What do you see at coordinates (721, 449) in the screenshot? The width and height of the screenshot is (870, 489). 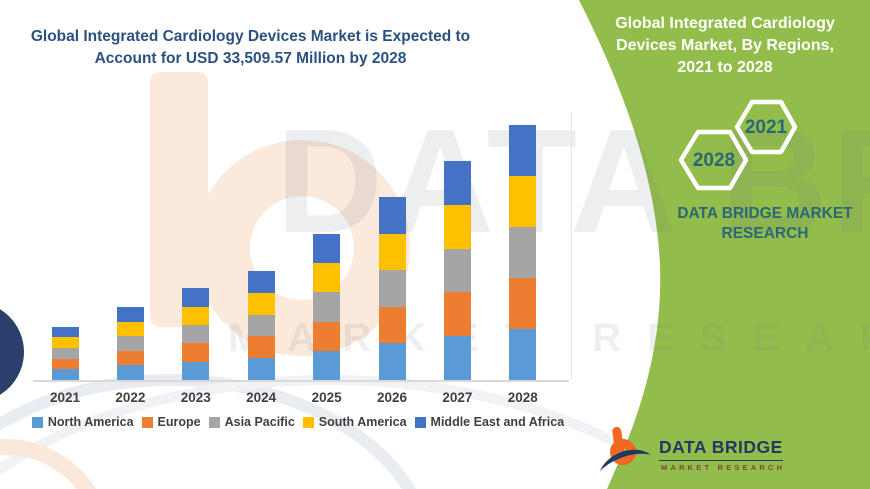 I see `logo-wordmark: DATA BRIDGE` at bounding box center [721, 449].